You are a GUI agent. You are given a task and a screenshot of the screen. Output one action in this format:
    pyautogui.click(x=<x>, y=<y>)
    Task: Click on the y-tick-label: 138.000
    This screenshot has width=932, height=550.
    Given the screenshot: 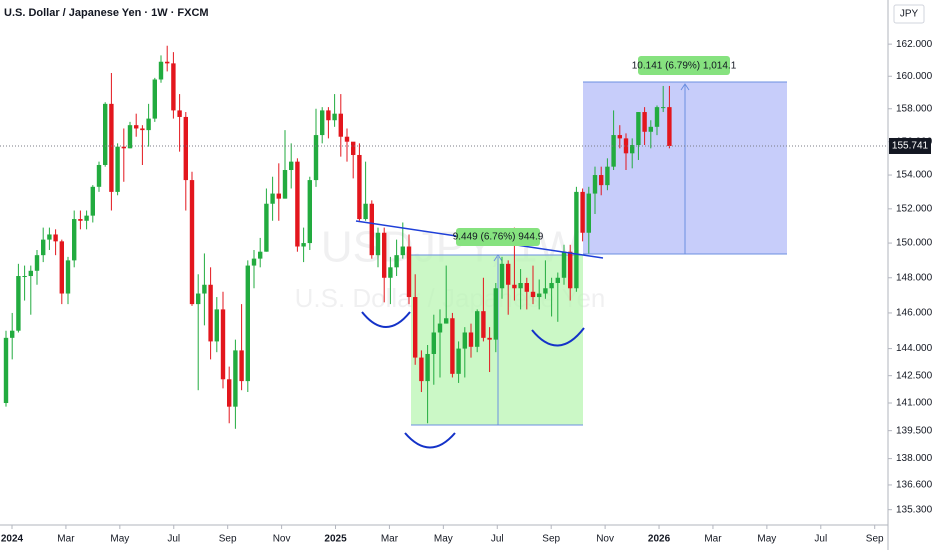 What is the action you would take?
    pyautogui.click(x=914, y=458)
    